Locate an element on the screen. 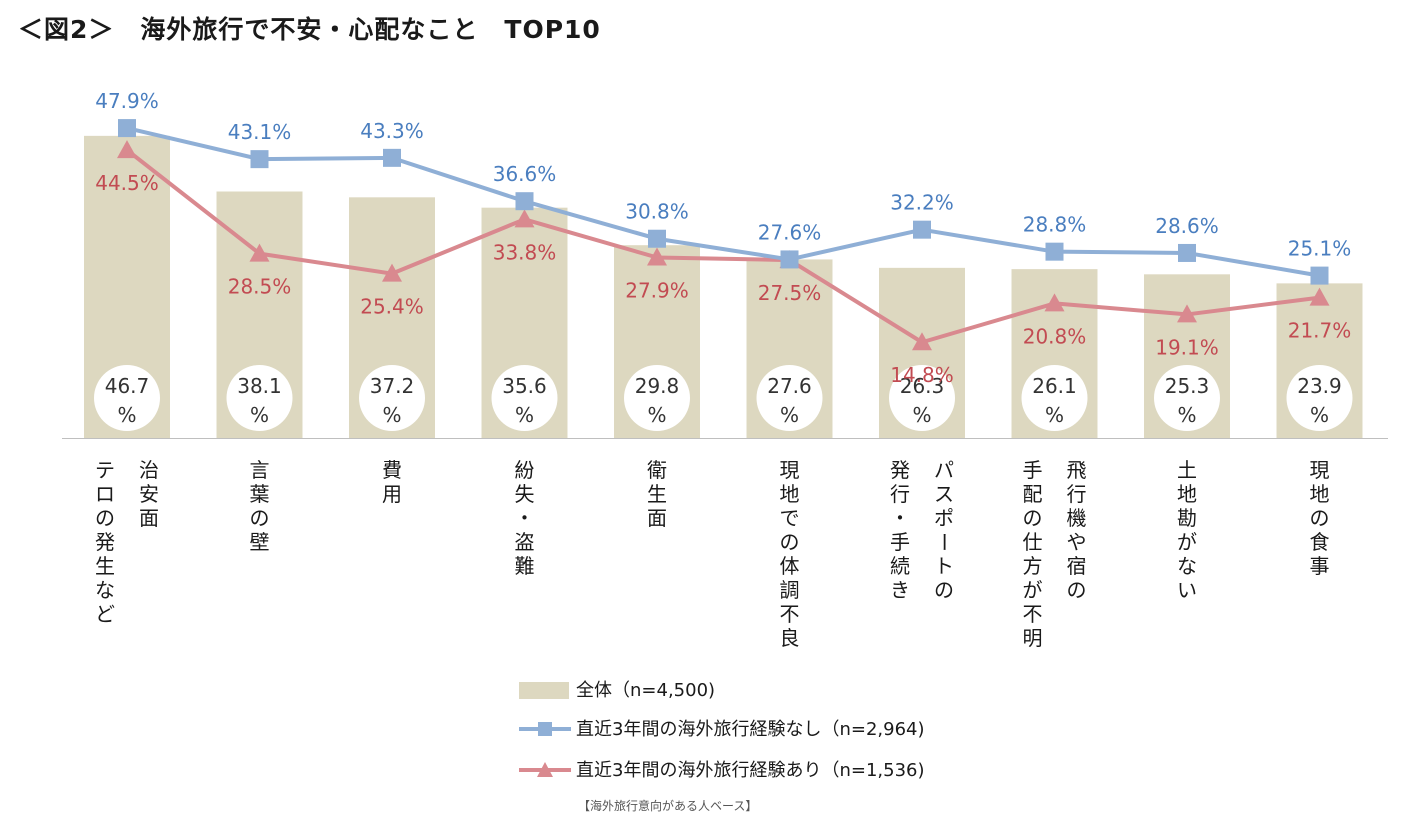 The image size is (1419, 829). category-label-6-line-1-char-8: 良 is located at coordinates (790, 638).